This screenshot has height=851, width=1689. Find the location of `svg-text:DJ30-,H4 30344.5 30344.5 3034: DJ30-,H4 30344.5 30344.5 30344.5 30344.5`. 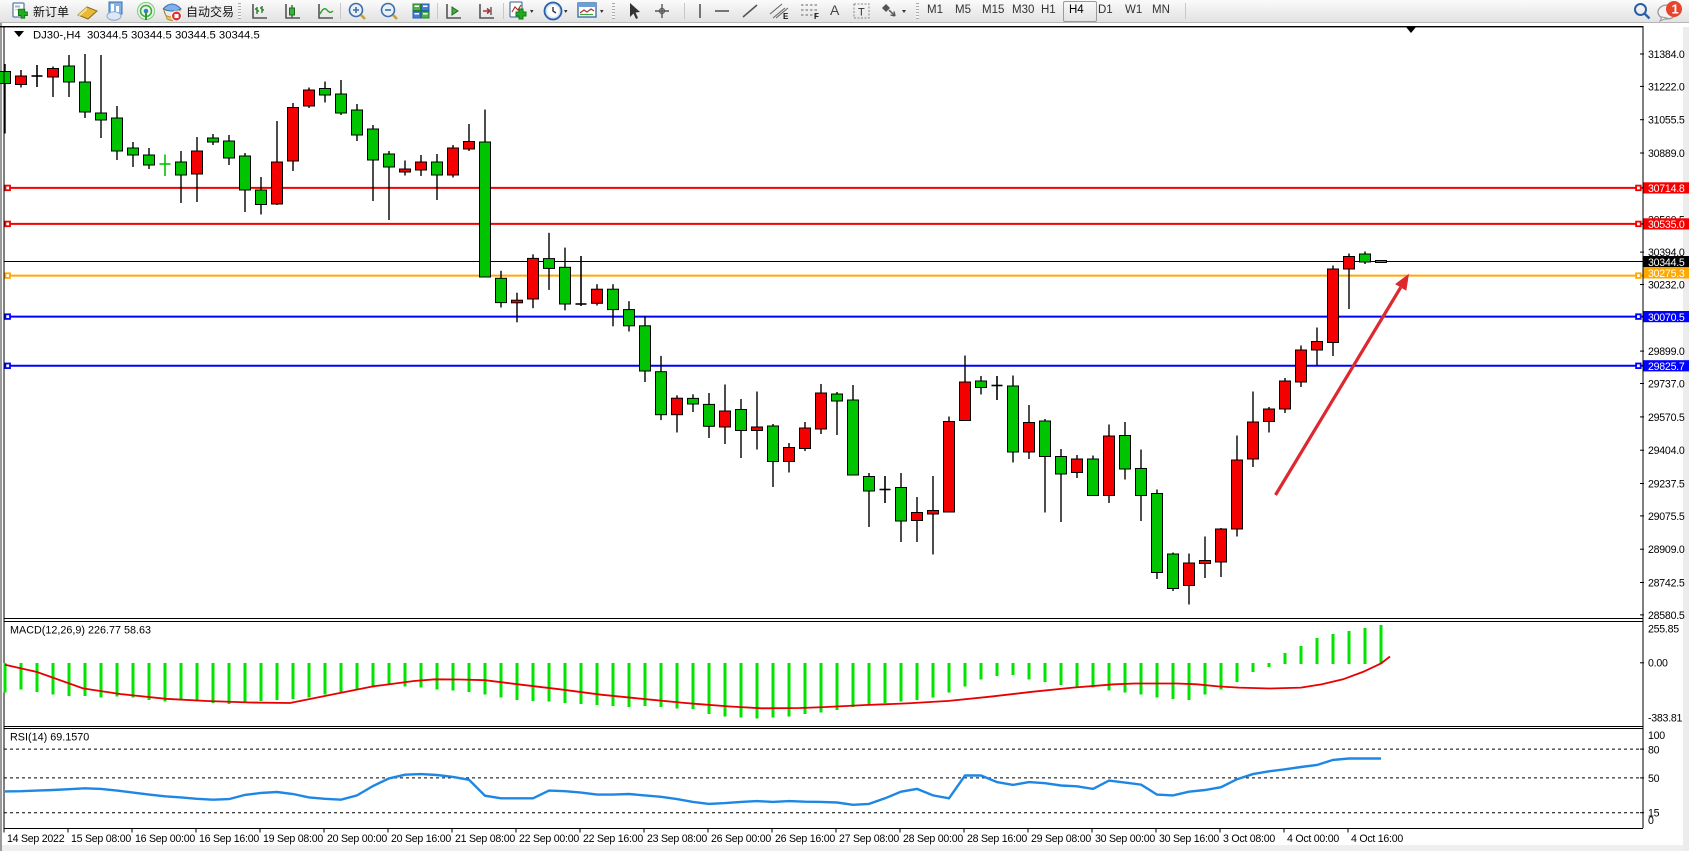

svg-text:DJ30-,H4 30344.5 30344.5 3034: DJ30-,H4 30344.5 30344.5 30344.5 30344.5 is located at coordinates (146, 36).